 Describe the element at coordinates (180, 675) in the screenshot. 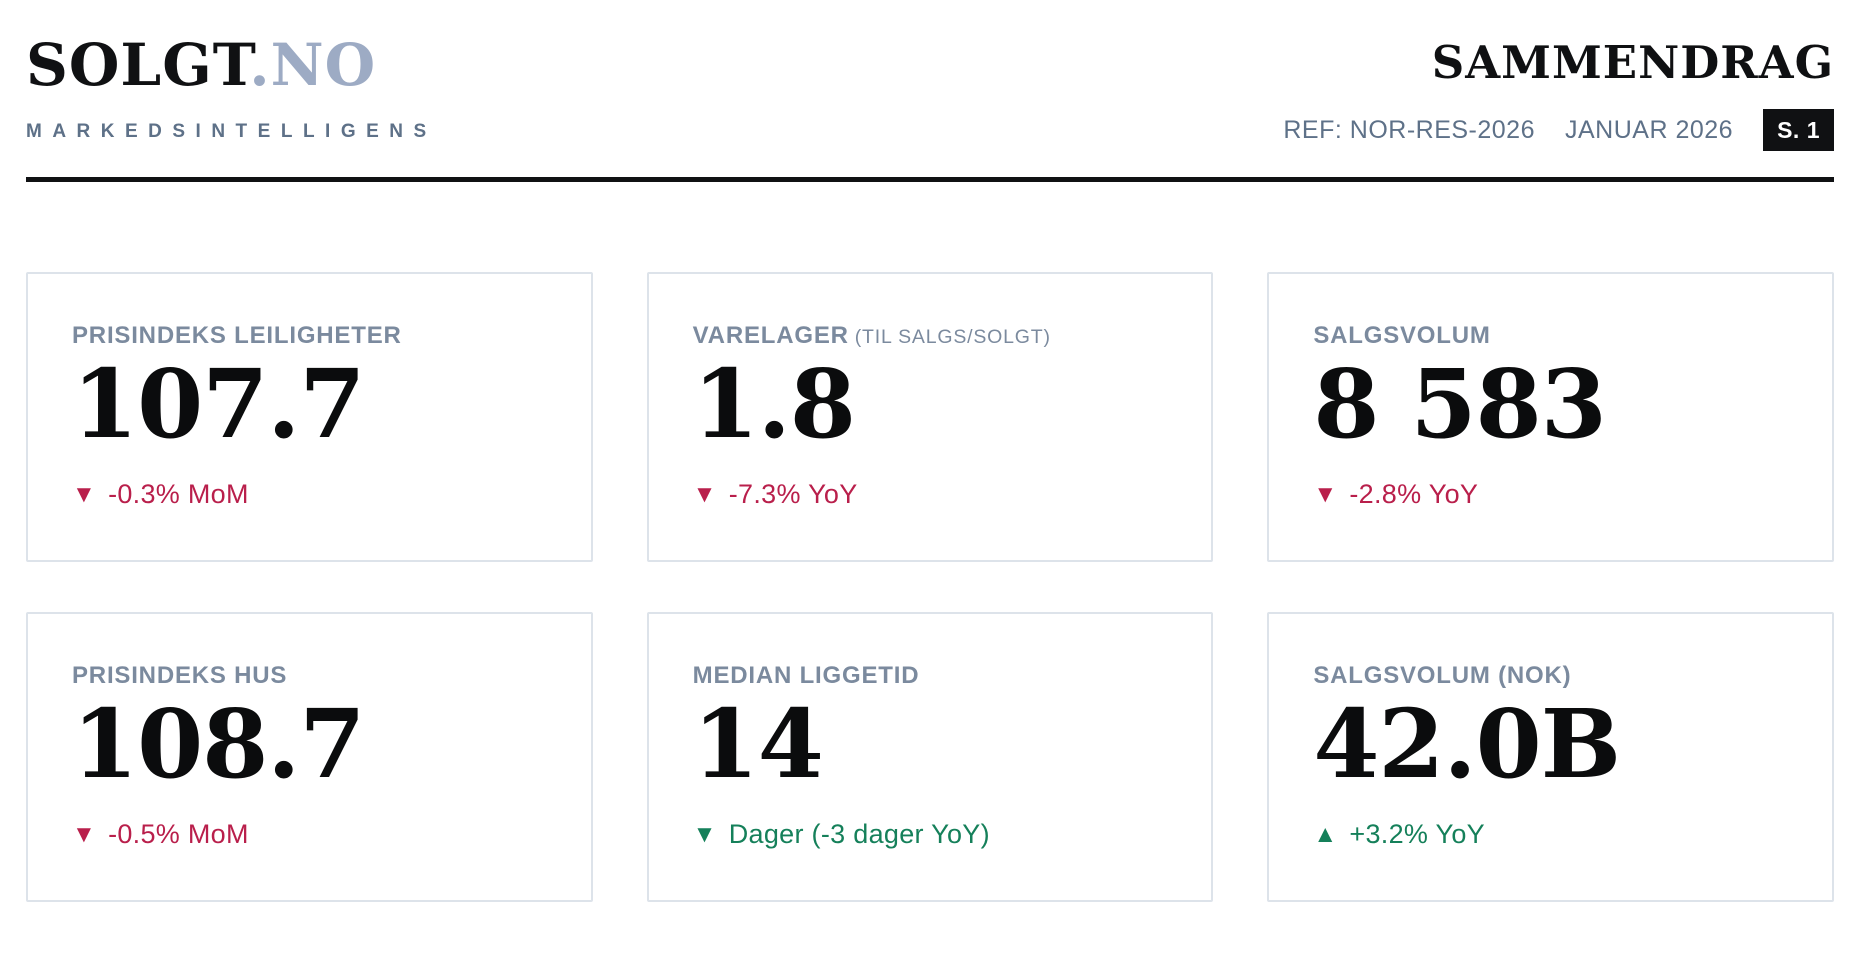

I see `kpi-label: PRISINDEKS HUS` at that location.